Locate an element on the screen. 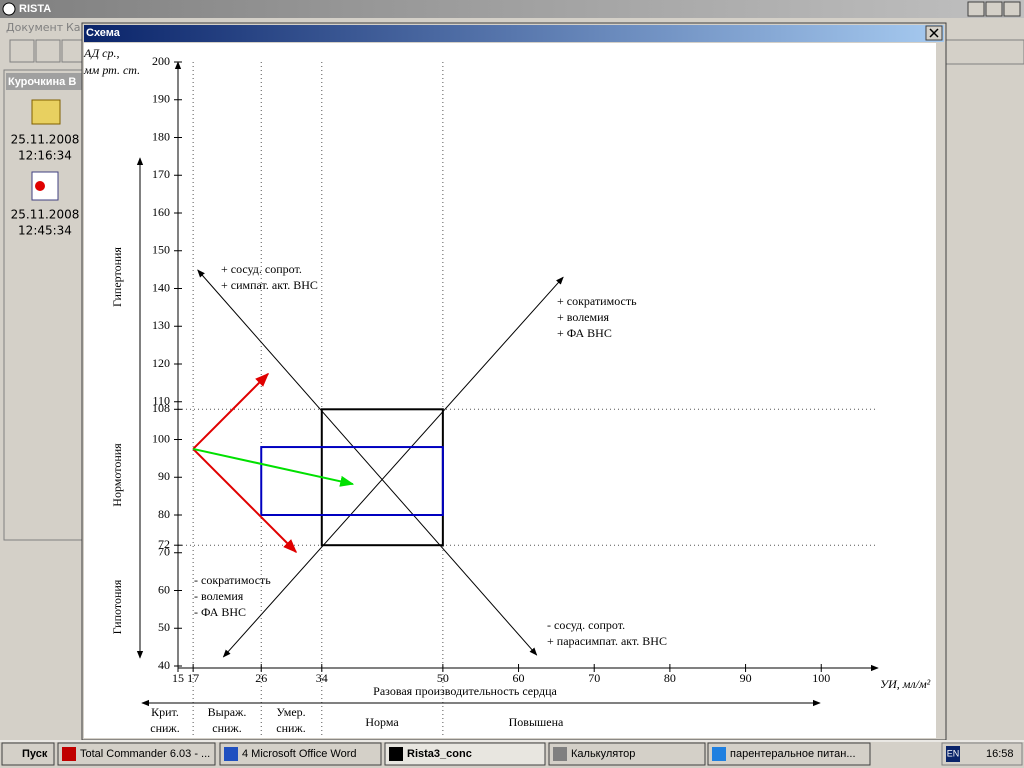 This screenshot has height=768, width=1024. x-tick-label: 90 is located at coordinates (746, 678).